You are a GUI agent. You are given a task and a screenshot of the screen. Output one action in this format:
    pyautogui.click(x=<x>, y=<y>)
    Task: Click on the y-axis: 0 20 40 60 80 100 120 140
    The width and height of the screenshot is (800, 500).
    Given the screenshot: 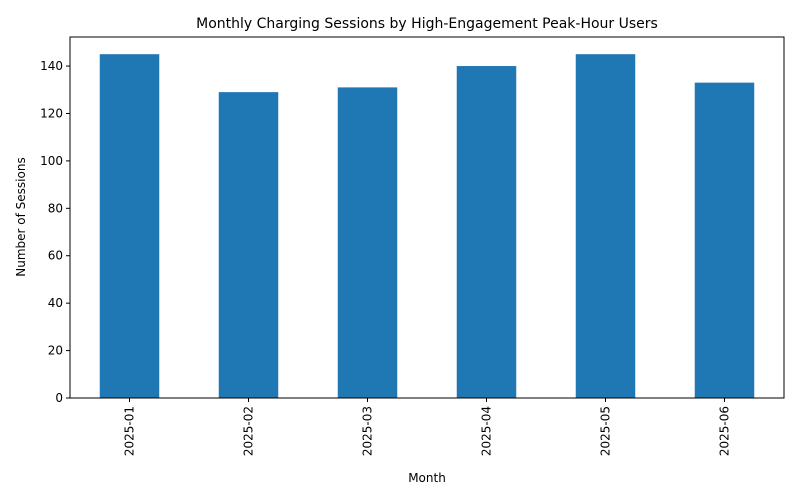 What is the action you would take?
    pyautogui.click(x=55, y=232)
    